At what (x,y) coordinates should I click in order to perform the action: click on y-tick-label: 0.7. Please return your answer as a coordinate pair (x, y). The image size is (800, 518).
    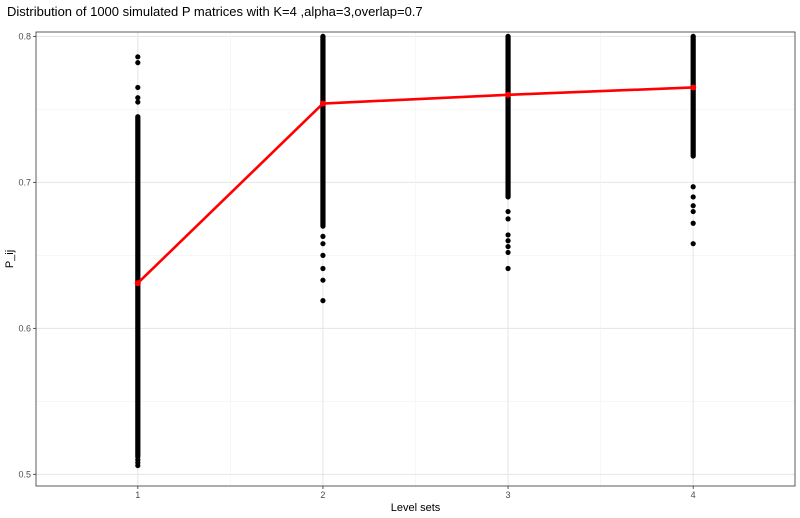
    Looking at the image, I should click on (24, 182).